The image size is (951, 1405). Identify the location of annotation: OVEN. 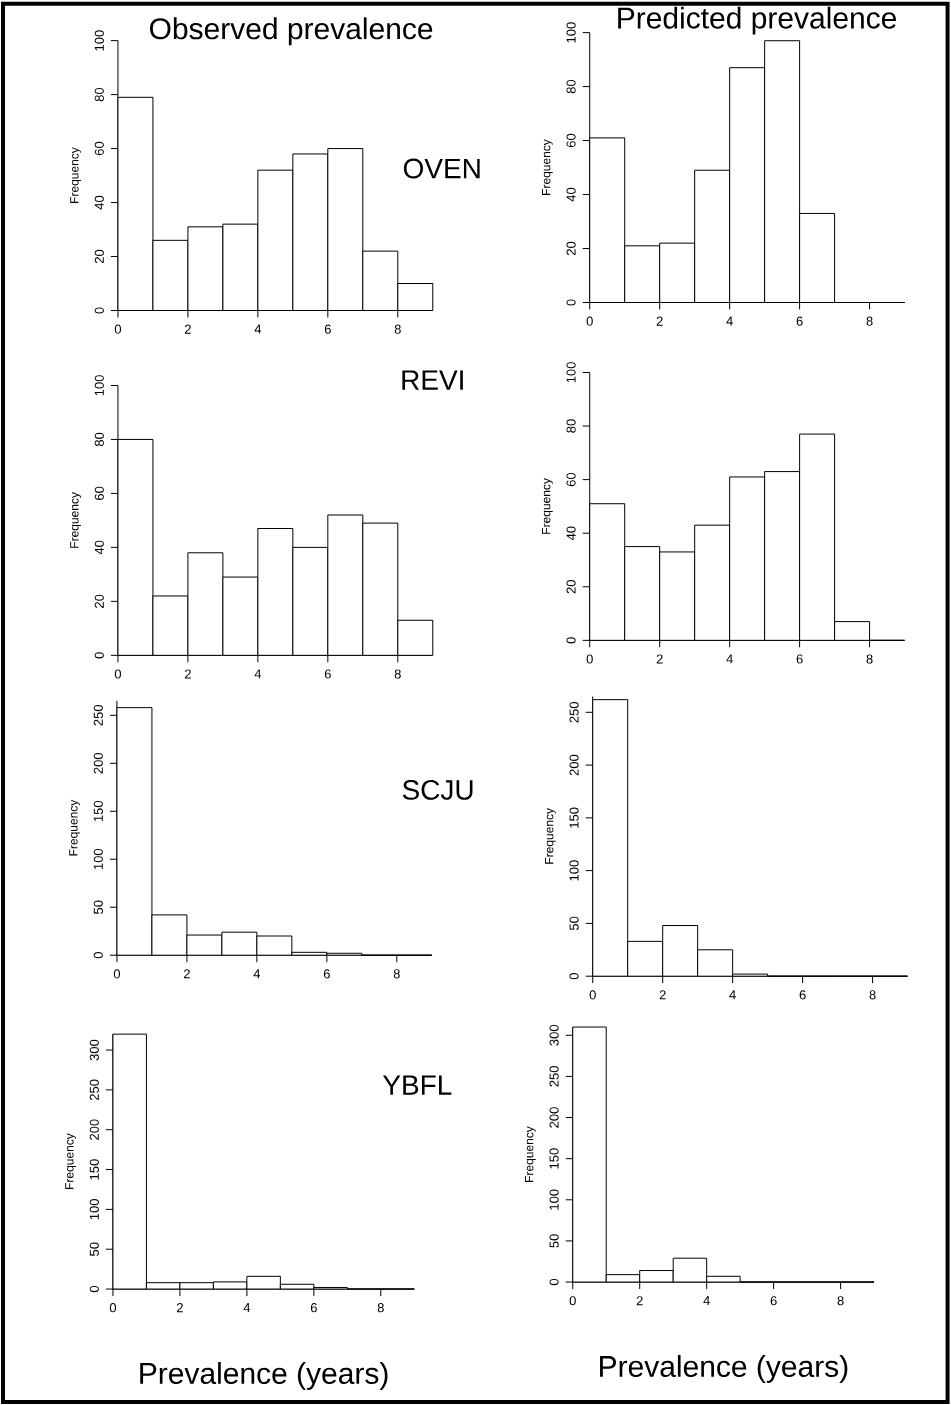
(442, 168).